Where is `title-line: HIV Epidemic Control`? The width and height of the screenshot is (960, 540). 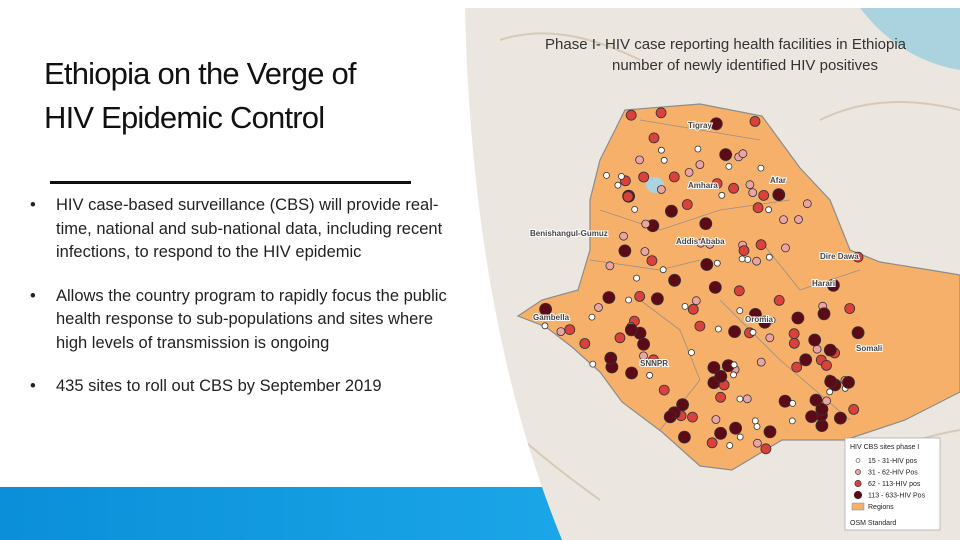 title-line: HIV Epidemic Control is located at coordinates (184, 117).